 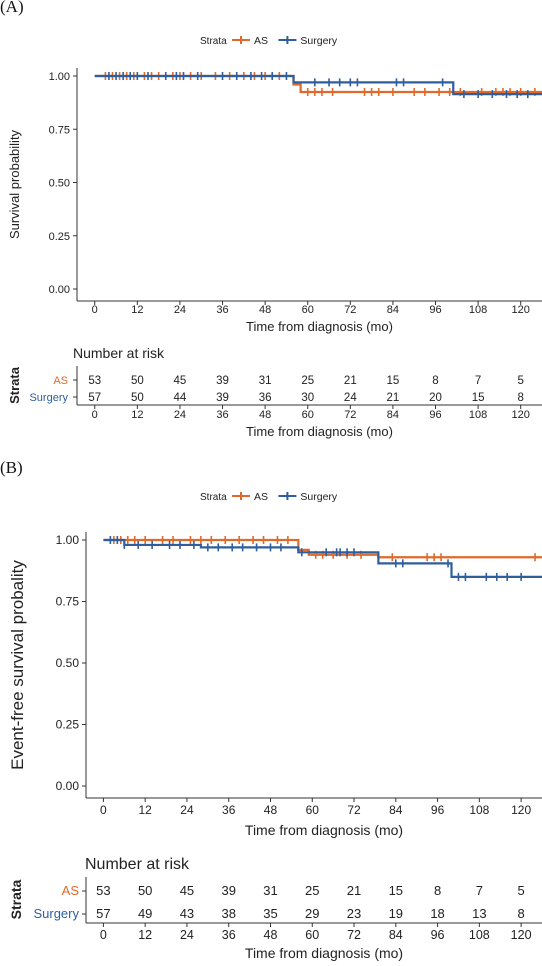 I want to click on risk-value: 29, so click(x=312, y=913).